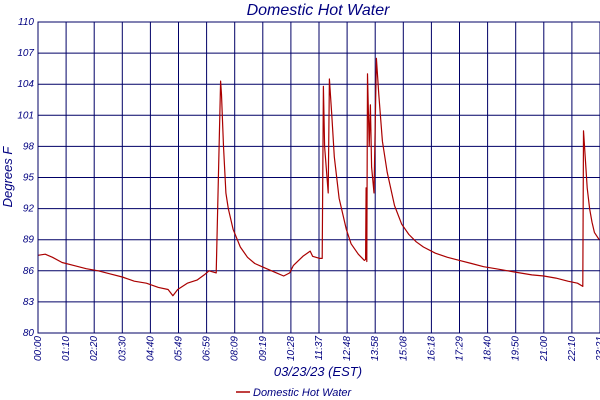 The image size is (600, 400). I want to click on y-tick-label: 104, so click(25, 84).